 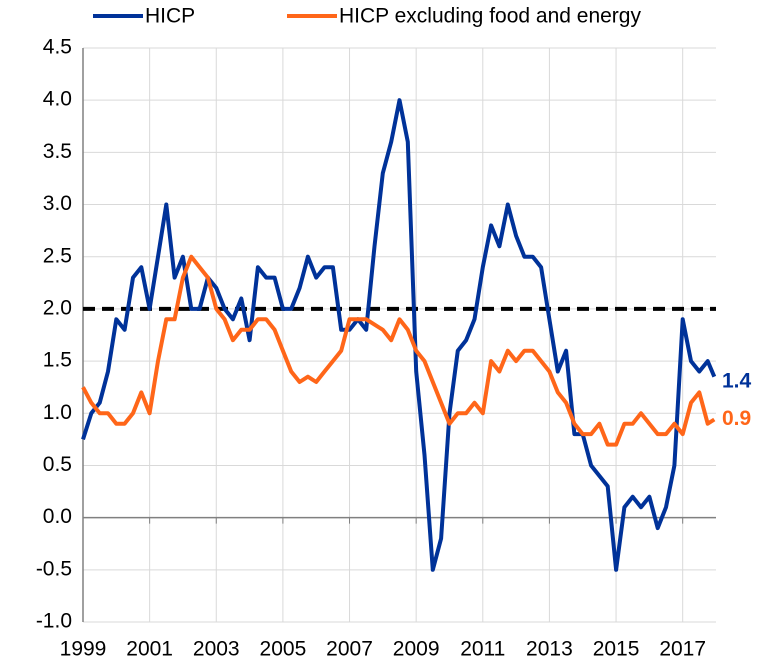 I want to click on y-tick-label: -1.0, so click(x=54, y=621).